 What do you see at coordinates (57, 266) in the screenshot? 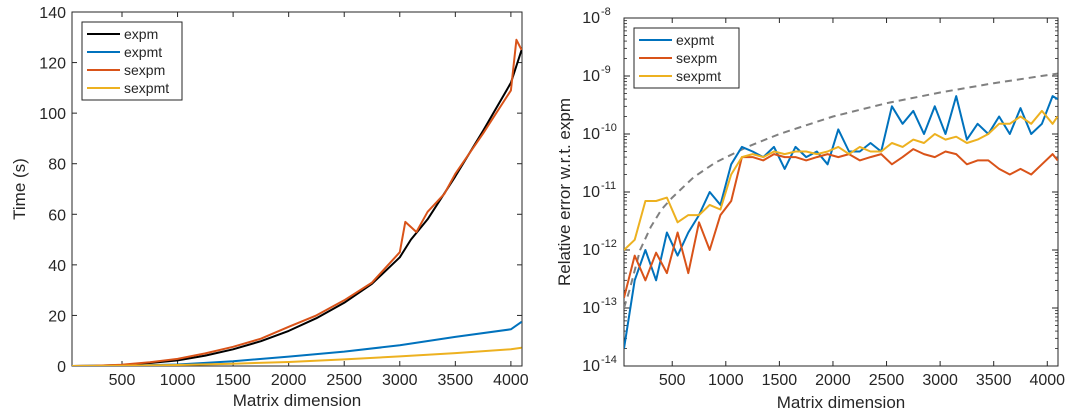
I see `y-tick-label: 40` at bounding box center [57, 266].